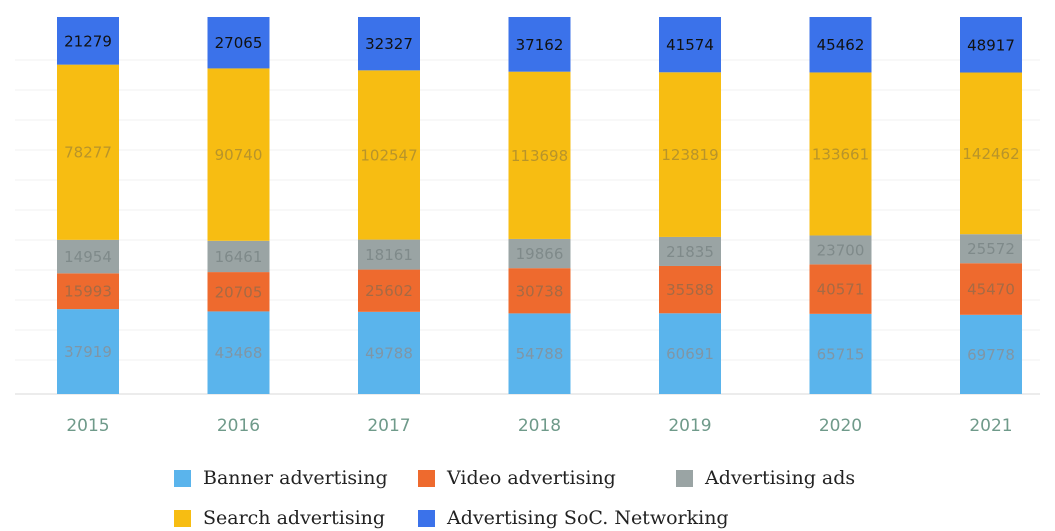 This screenshot has width=1055, height=531. I want to click on data-label: 14954, so click(88, 257).